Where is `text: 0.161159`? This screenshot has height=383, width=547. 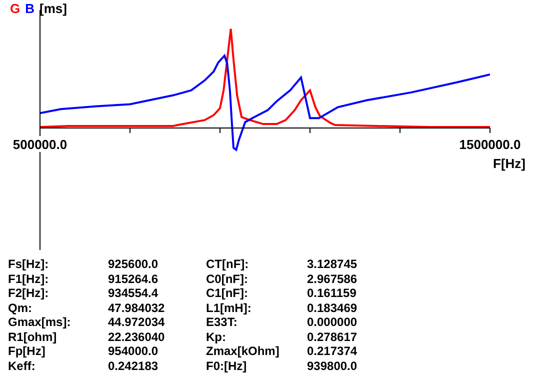 text: 0.161159 is located at coordinates (332, 293).